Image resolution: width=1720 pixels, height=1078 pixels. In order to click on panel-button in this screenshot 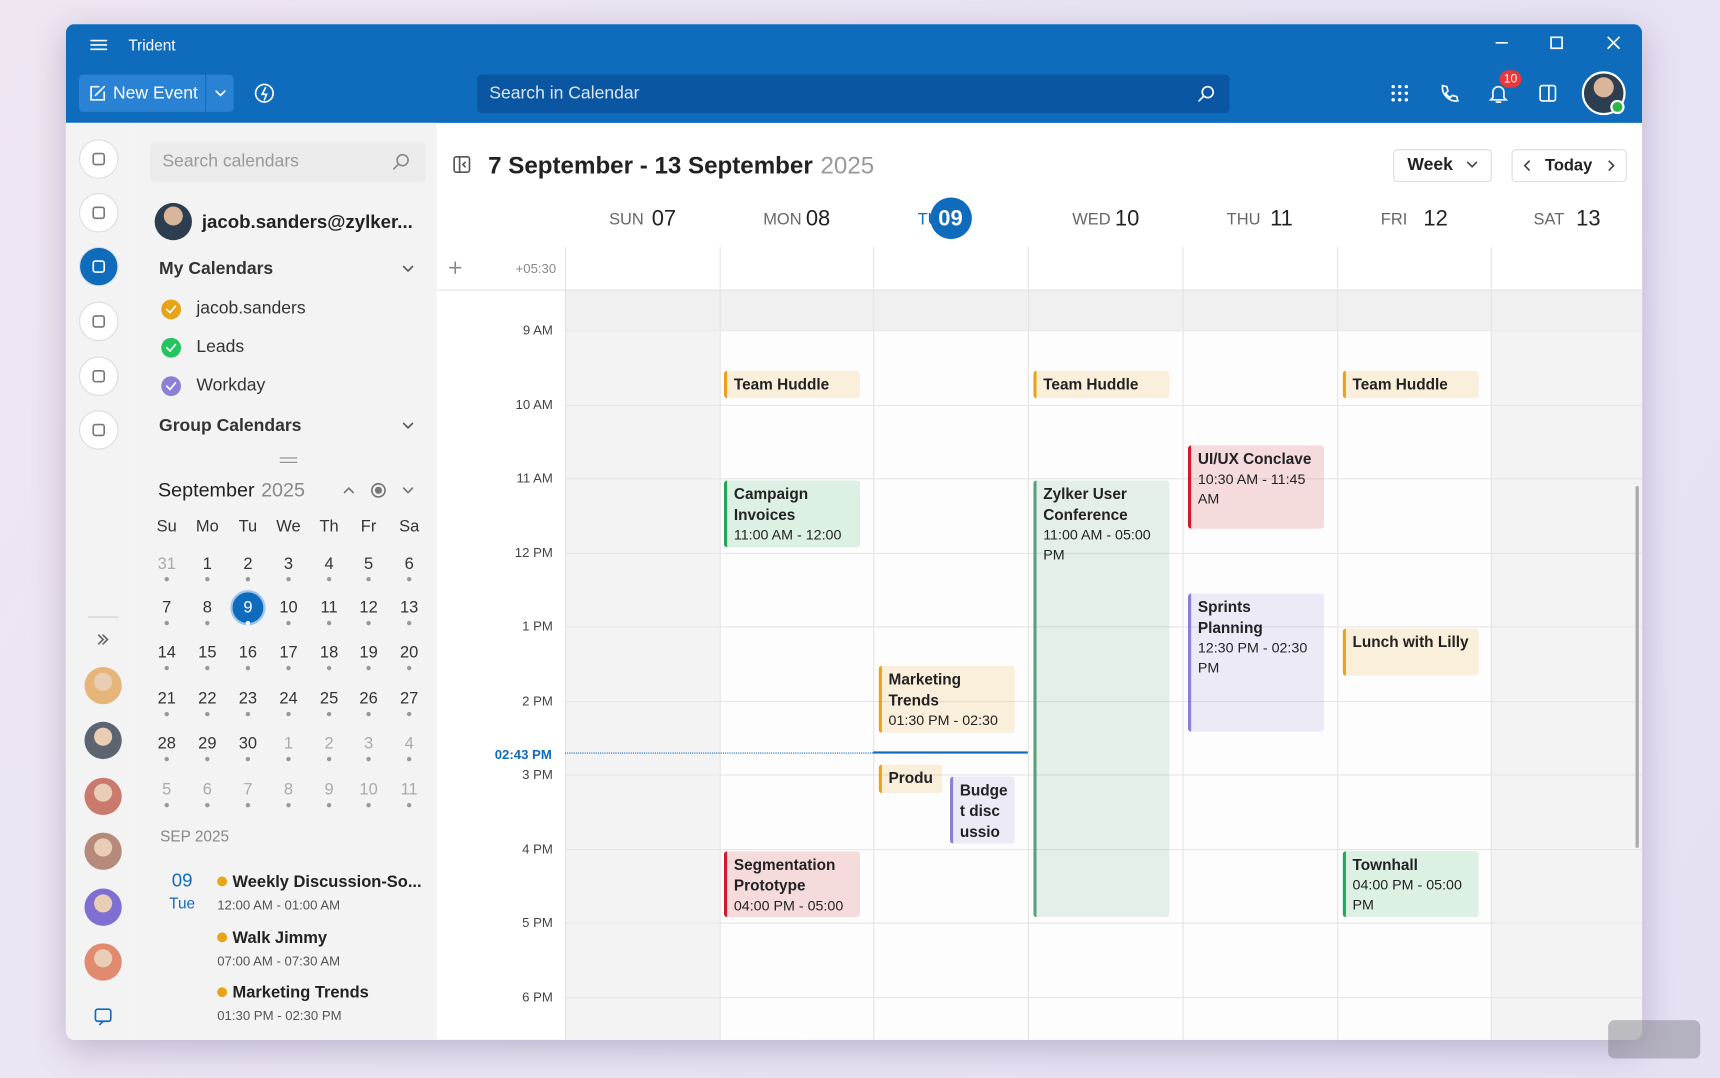, I will do `click(1548, 93)`.